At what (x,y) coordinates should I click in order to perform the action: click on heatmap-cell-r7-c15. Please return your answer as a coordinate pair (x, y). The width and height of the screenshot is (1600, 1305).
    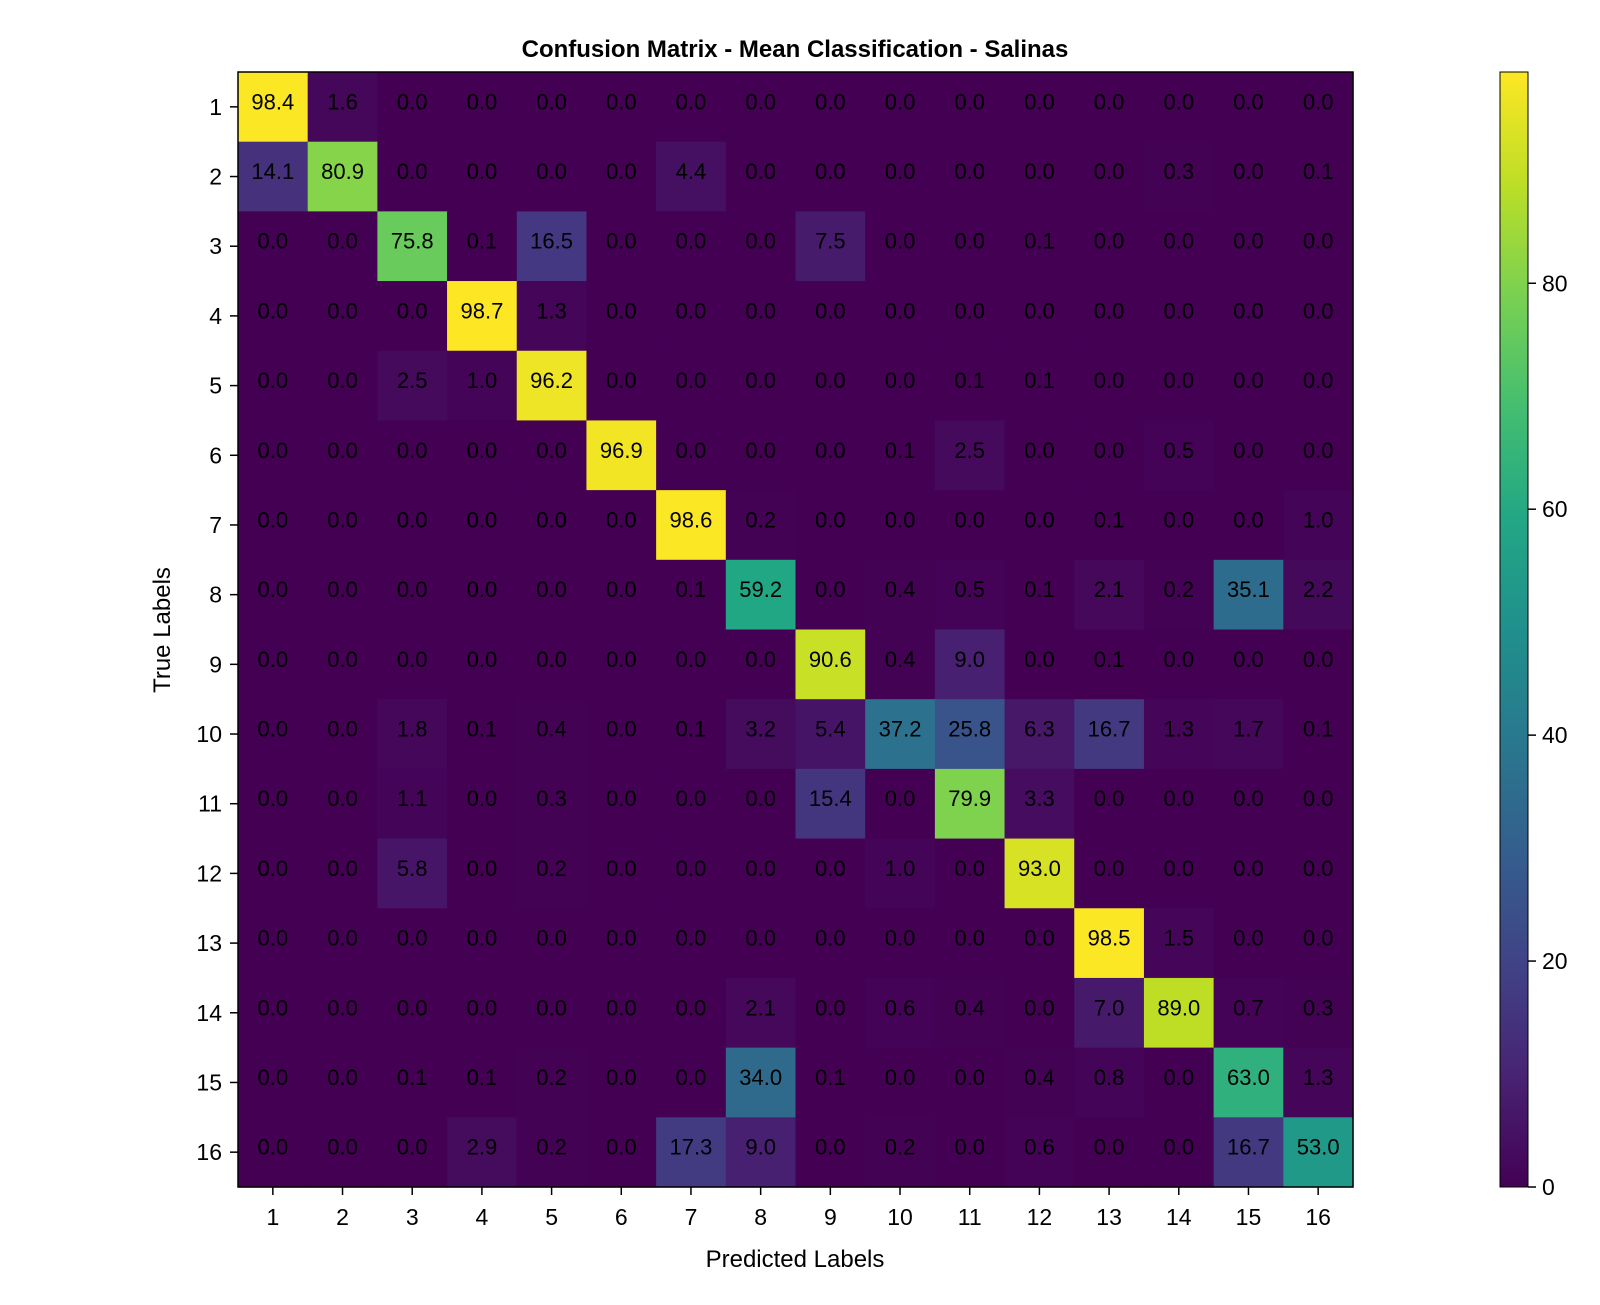
    Looking at the image, I should click on (1248, 525).